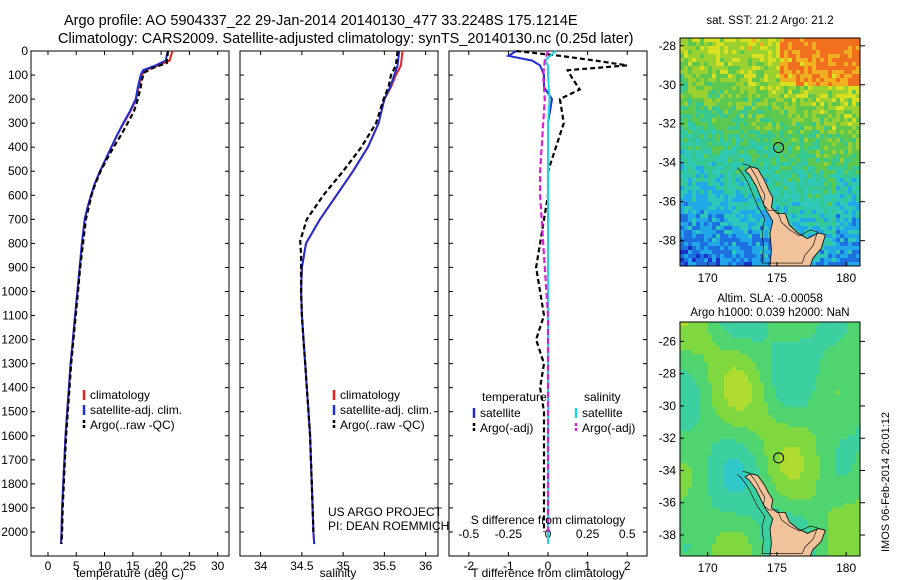 The width and height of the screenshot is (900, 580). Describe the element at coordinates (550, 297) in the screenshot. I see `series-line` at that location.